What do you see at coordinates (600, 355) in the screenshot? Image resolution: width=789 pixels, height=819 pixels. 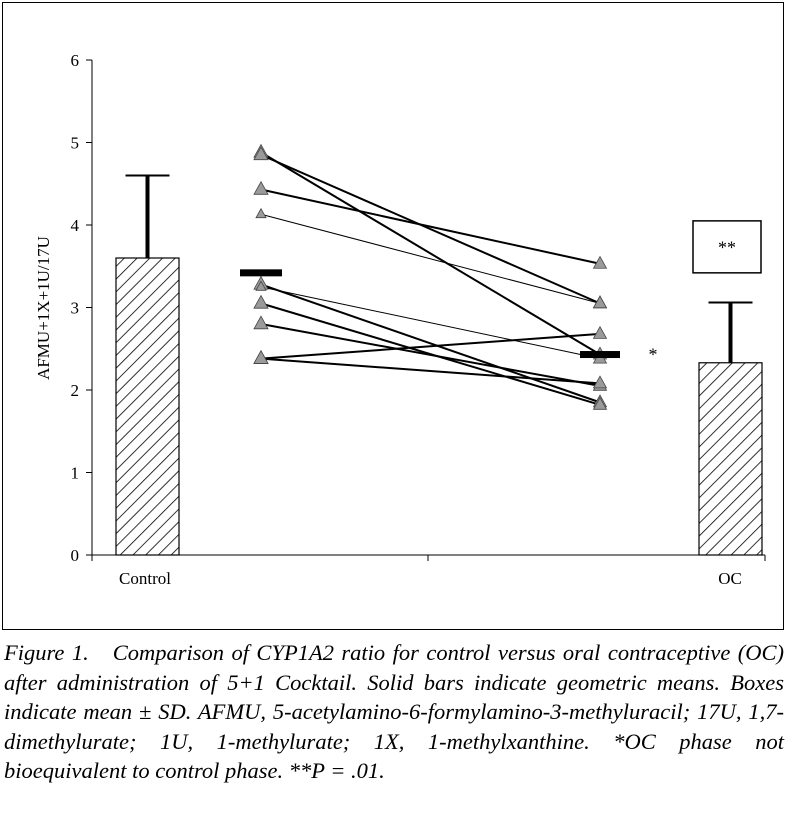 I see `geomean-oc` at bounding box center [600, 355].